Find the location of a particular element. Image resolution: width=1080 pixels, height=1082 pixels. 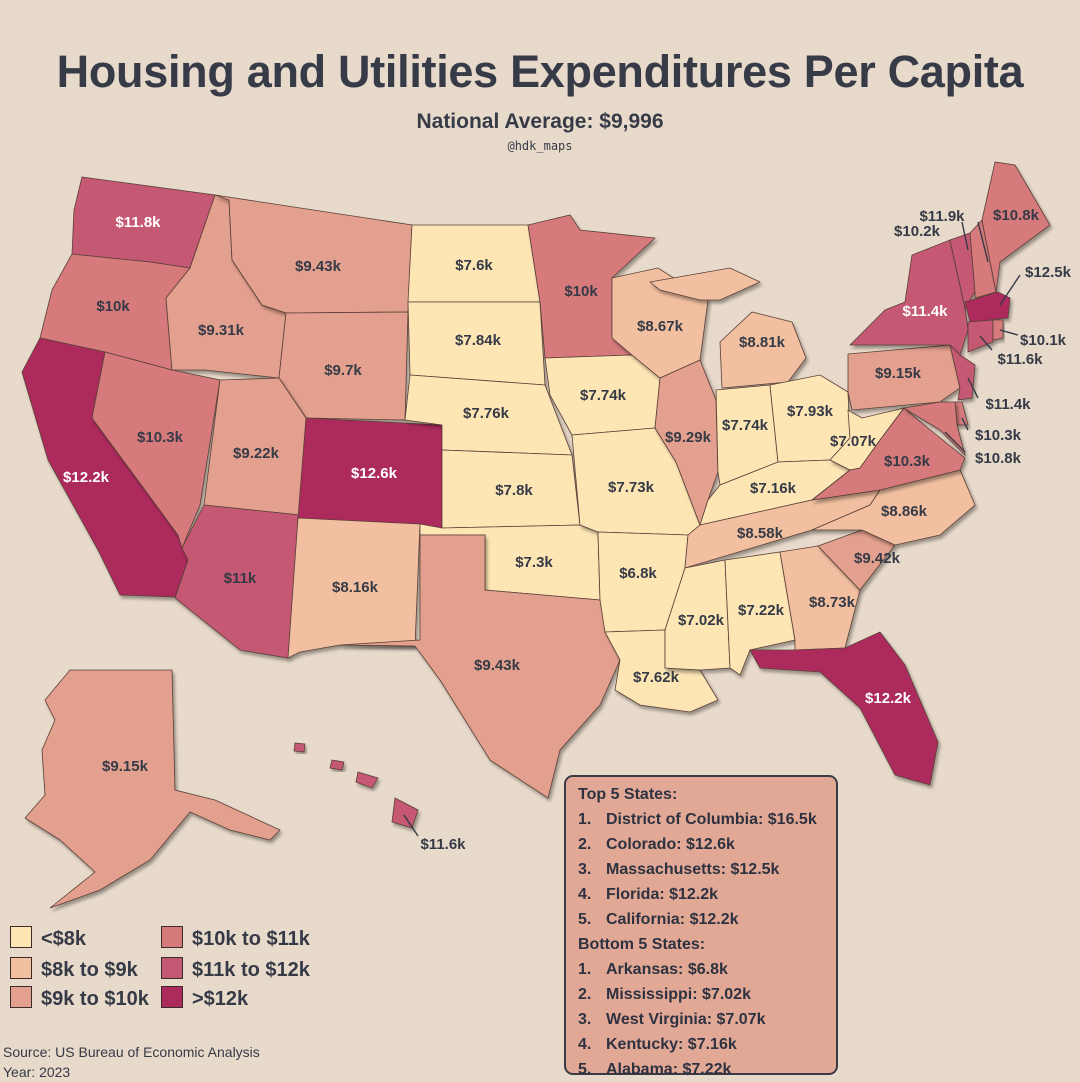

top-state-row: 4. Florida: $12.2k is located at coordinates (707, 894).